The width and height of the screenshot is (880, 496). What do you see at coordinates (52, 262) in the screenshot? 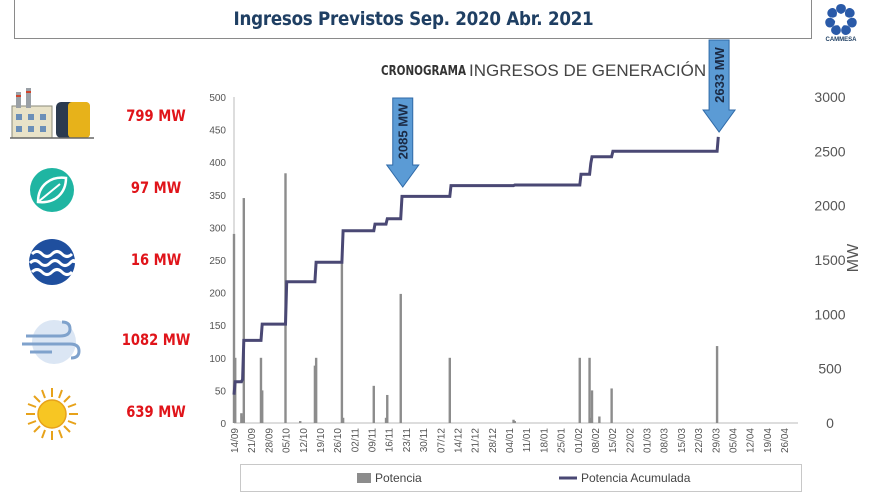
I see `hydro-water-icon` at bounding box center [52, 262].